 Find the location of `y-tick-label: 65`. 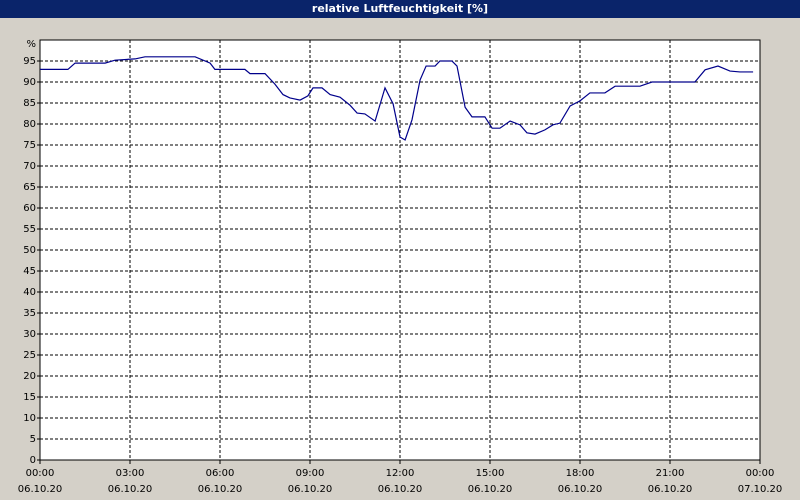

y-tick-label: 65 is located at coordinates (29, 187).